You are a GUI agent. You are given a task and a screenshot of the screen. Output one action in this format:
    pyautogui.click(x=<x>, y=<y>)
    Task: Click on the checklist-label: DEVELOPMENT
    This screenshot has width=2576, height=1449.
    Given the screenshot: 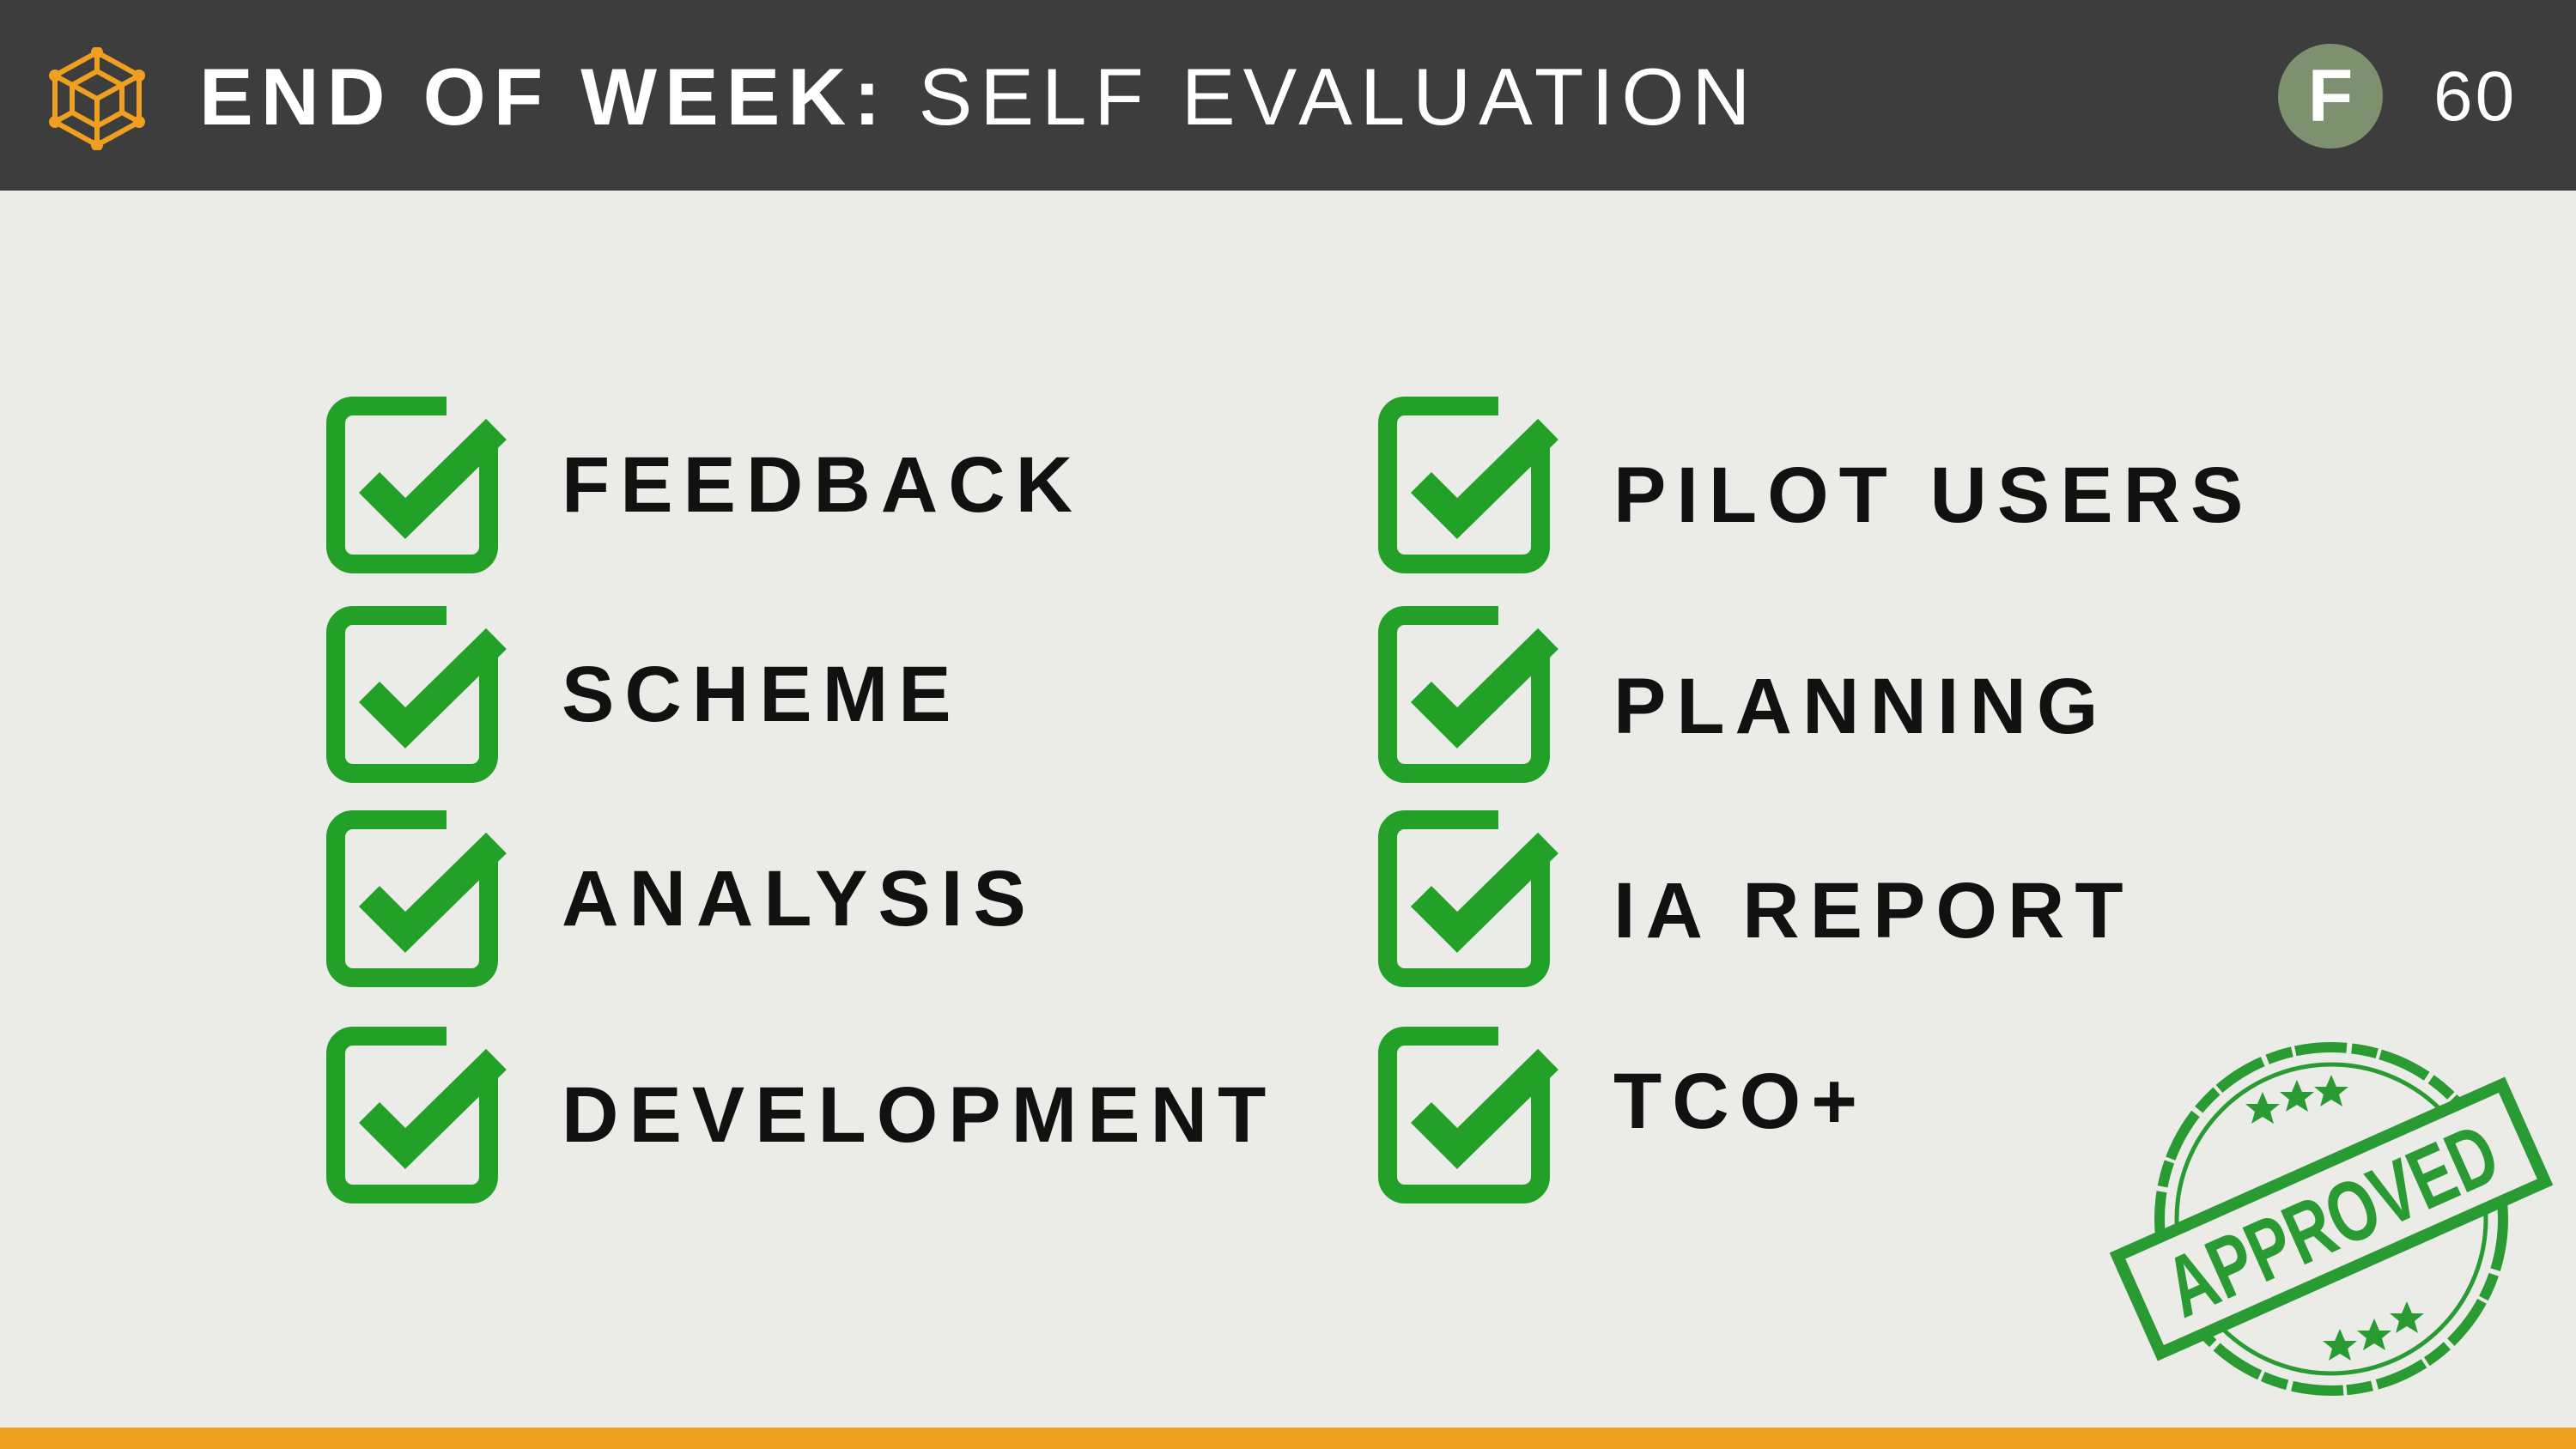 What is the action you would take?
    pyautogui.click(x=919, y=1115)
    